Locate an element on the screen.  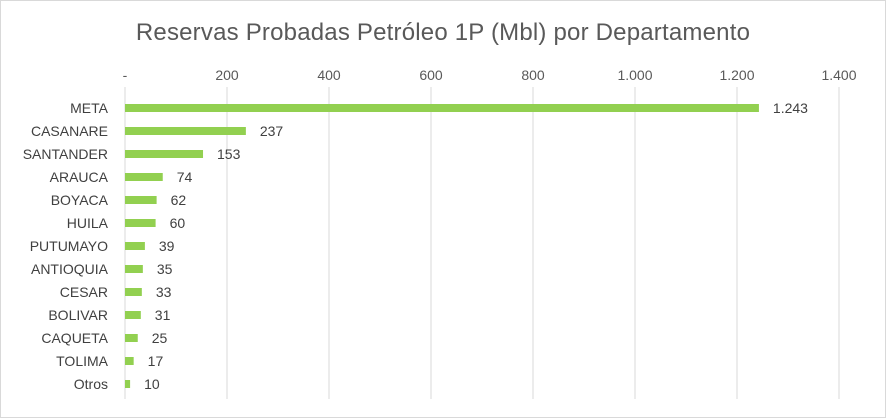
category-label: META is located at coordinates (89, 108).